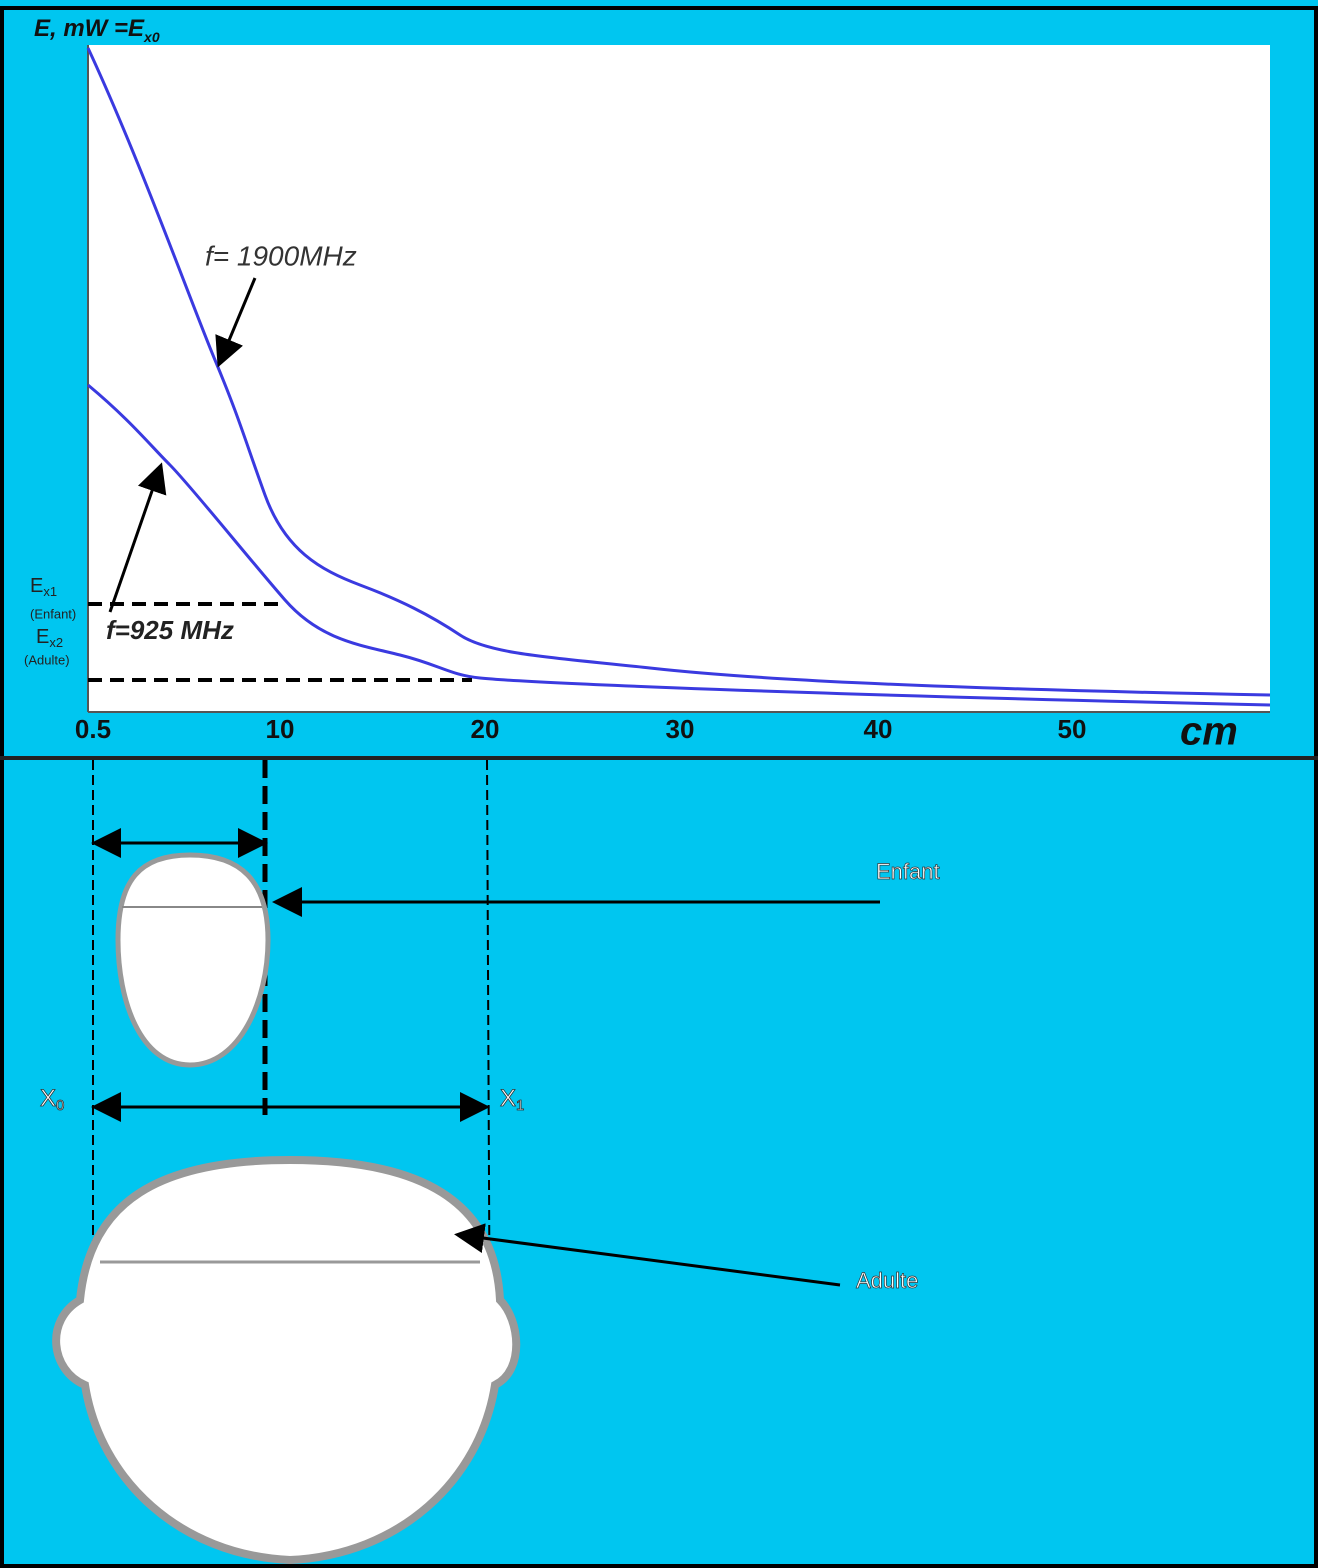 This screenshot has width=1318, height=1568. Describe the element at coordinates (47, 659) in the screenshot. I see `level-note: (Adulte)` at that location.